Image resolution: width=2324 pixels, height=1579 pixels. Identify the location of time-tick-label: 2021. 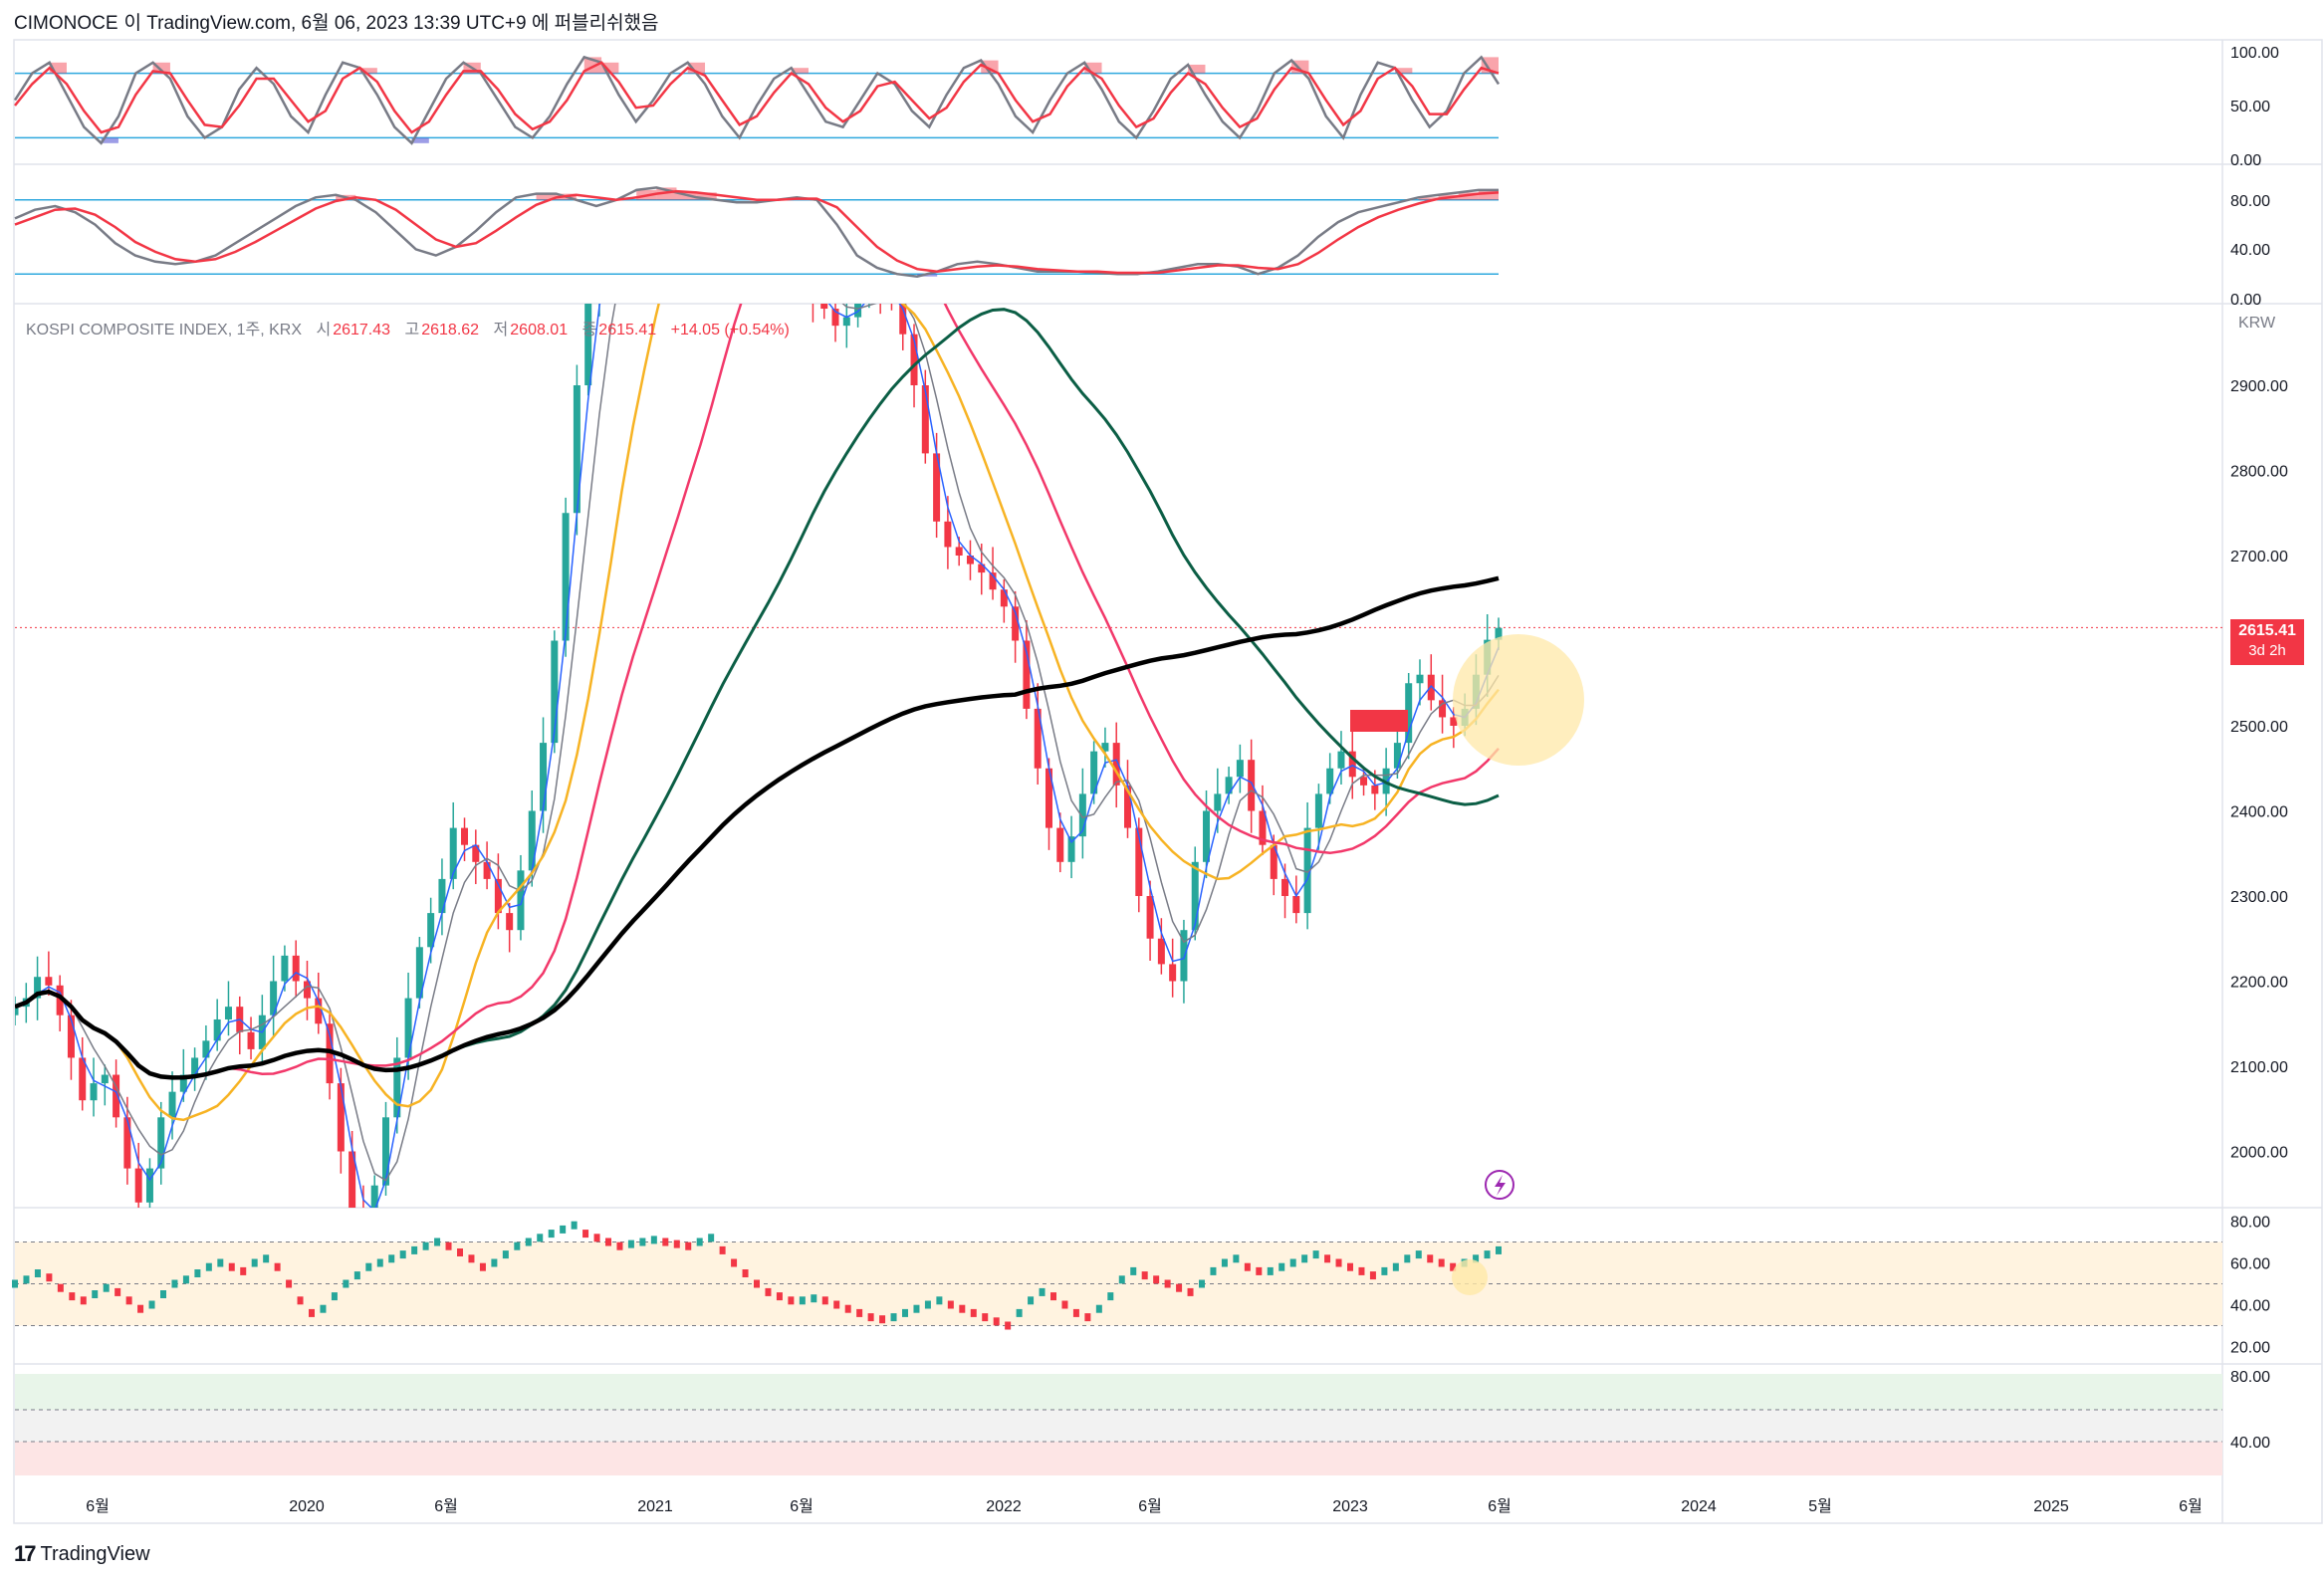
(655, 1506).